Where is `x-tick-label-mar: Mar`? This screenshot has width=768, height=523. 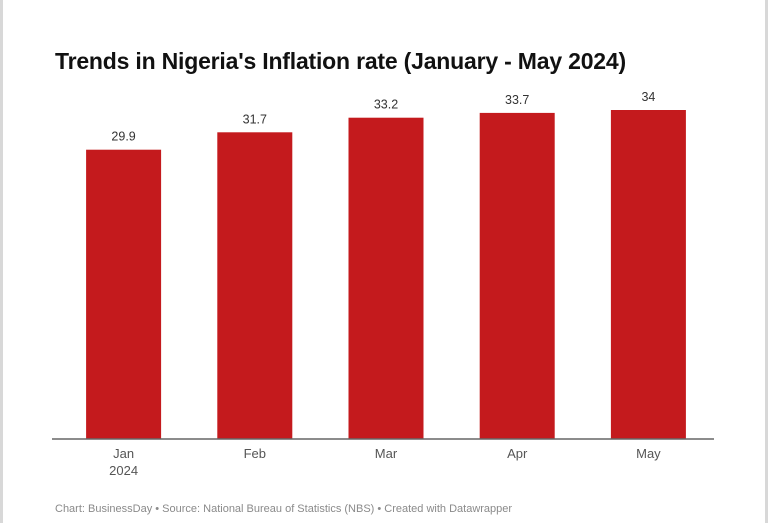
x-tick-label-mar: Mar is located at coordinates (386, 453).